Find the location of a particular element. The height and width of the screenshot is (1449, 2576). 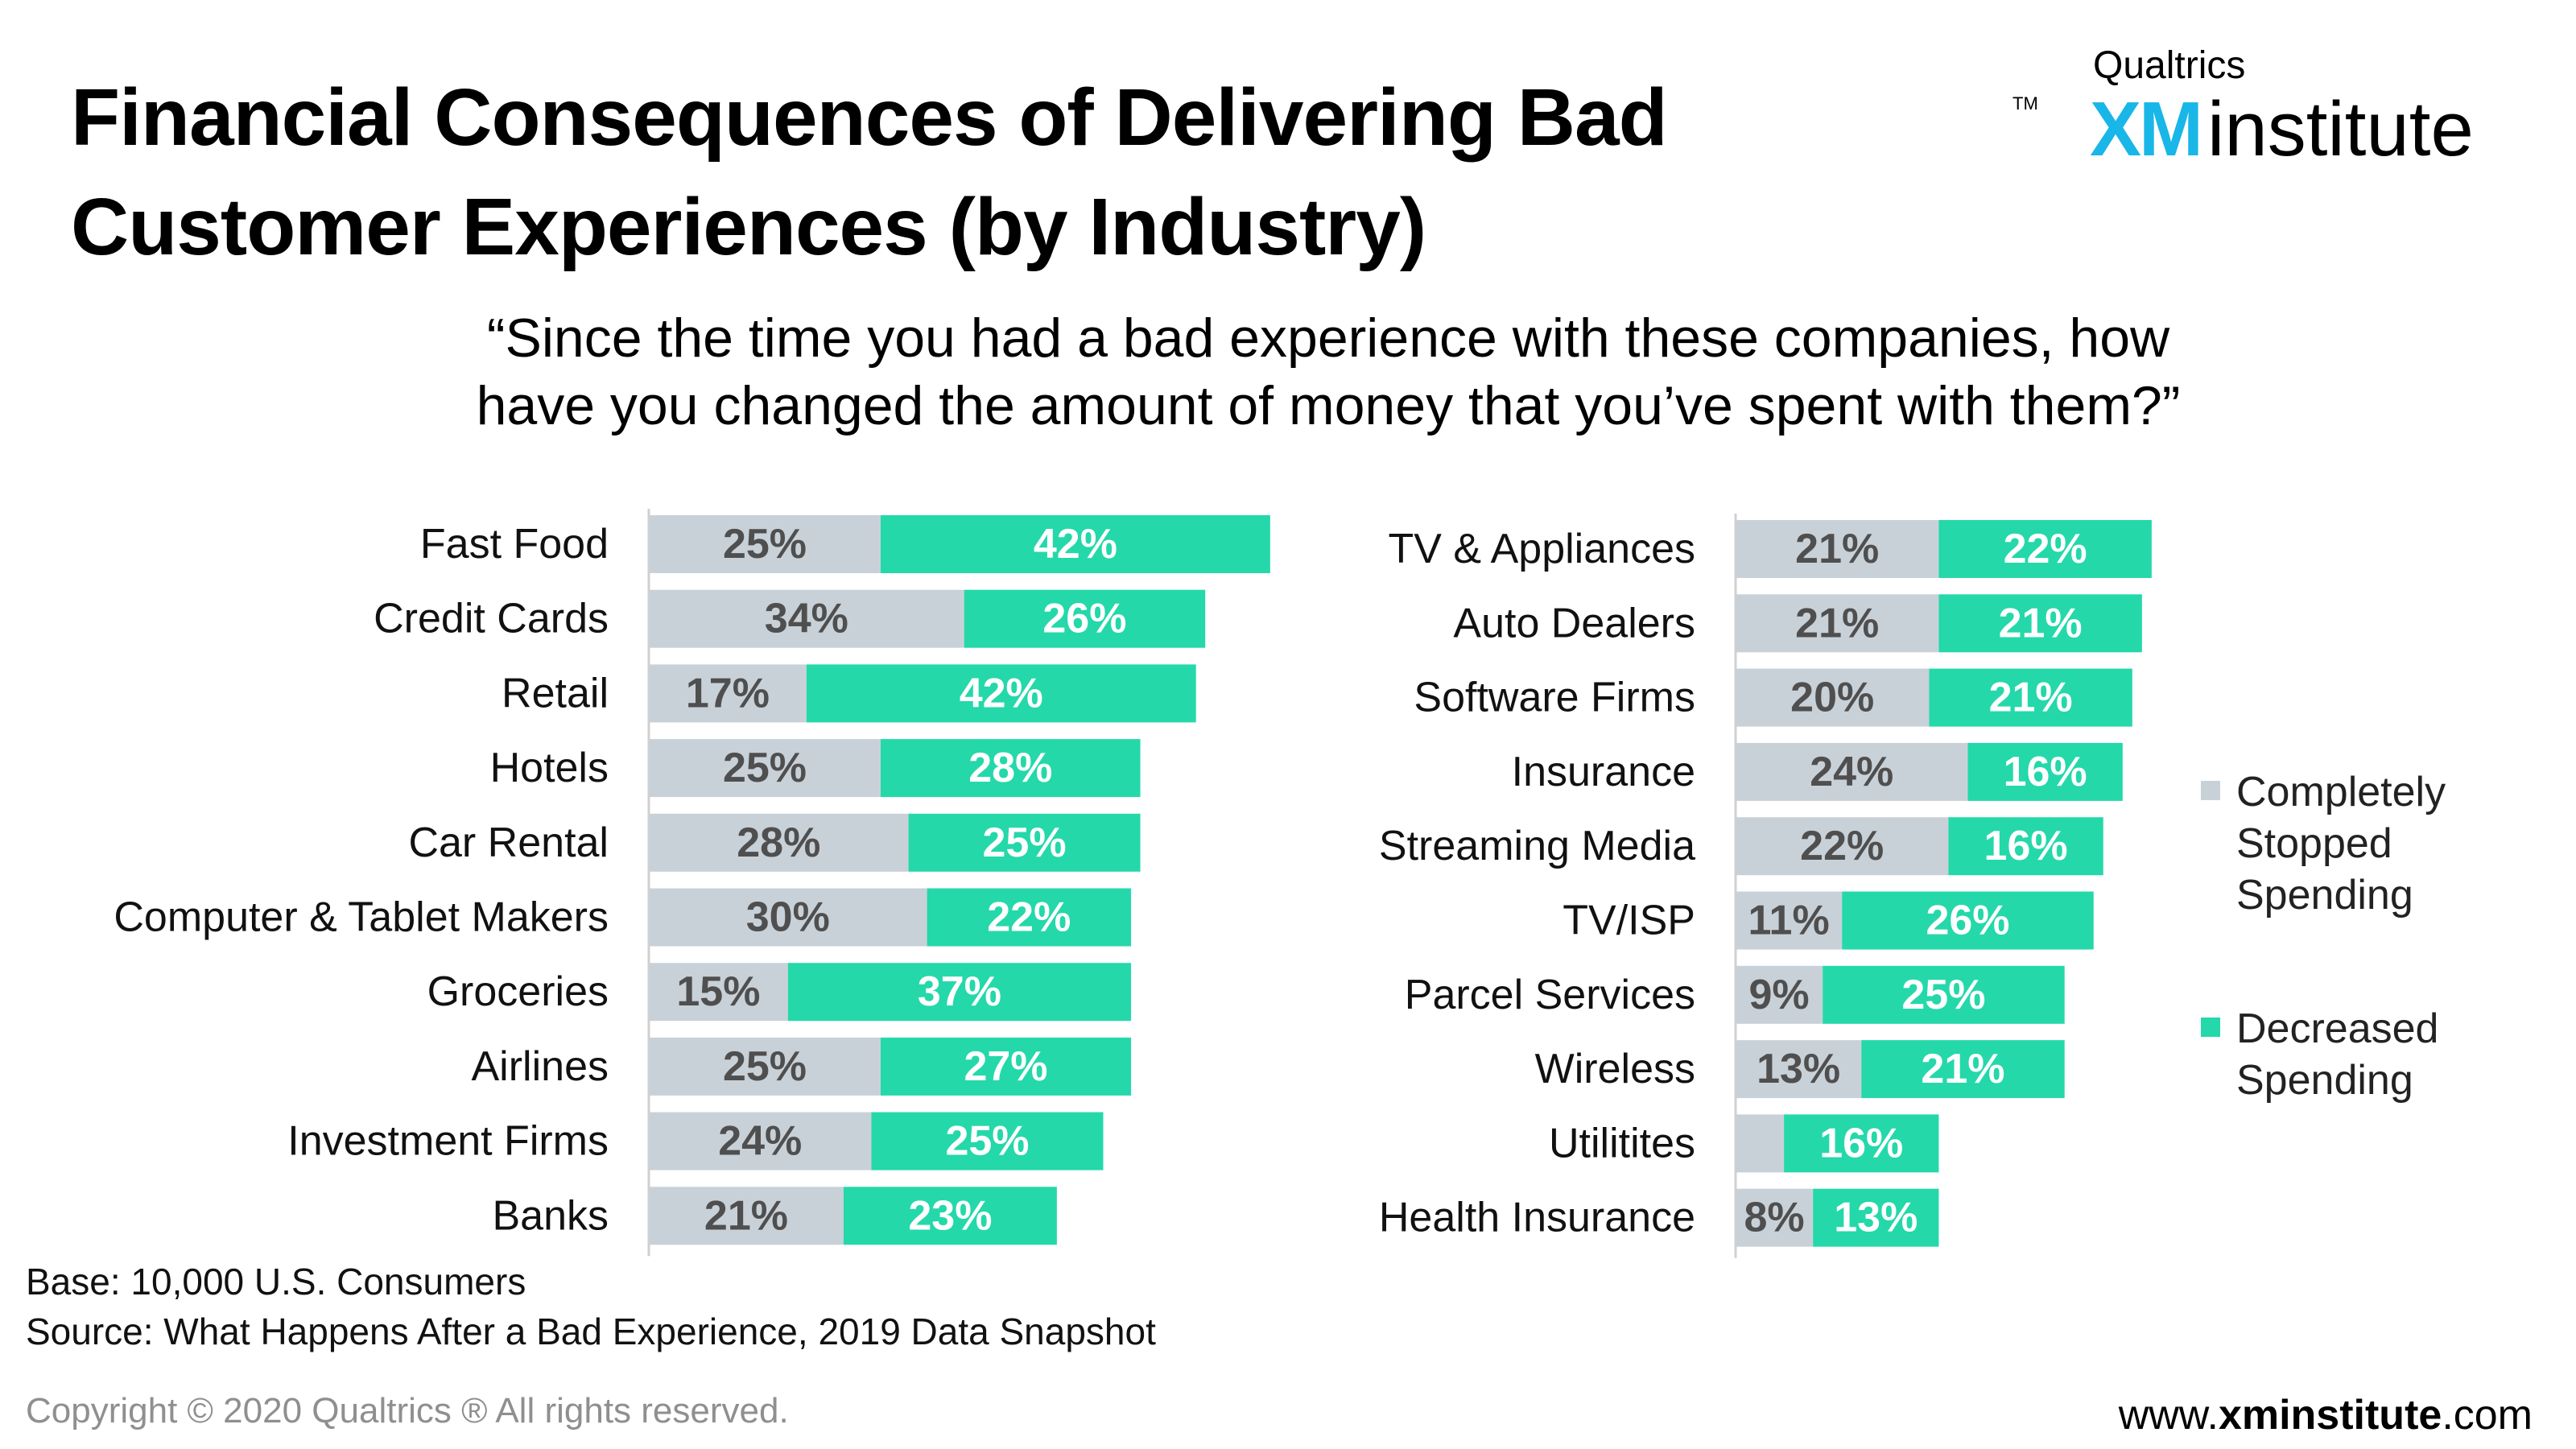

legend-item-decreased: Decreased Spending is located at coordinates (2371, 1054).